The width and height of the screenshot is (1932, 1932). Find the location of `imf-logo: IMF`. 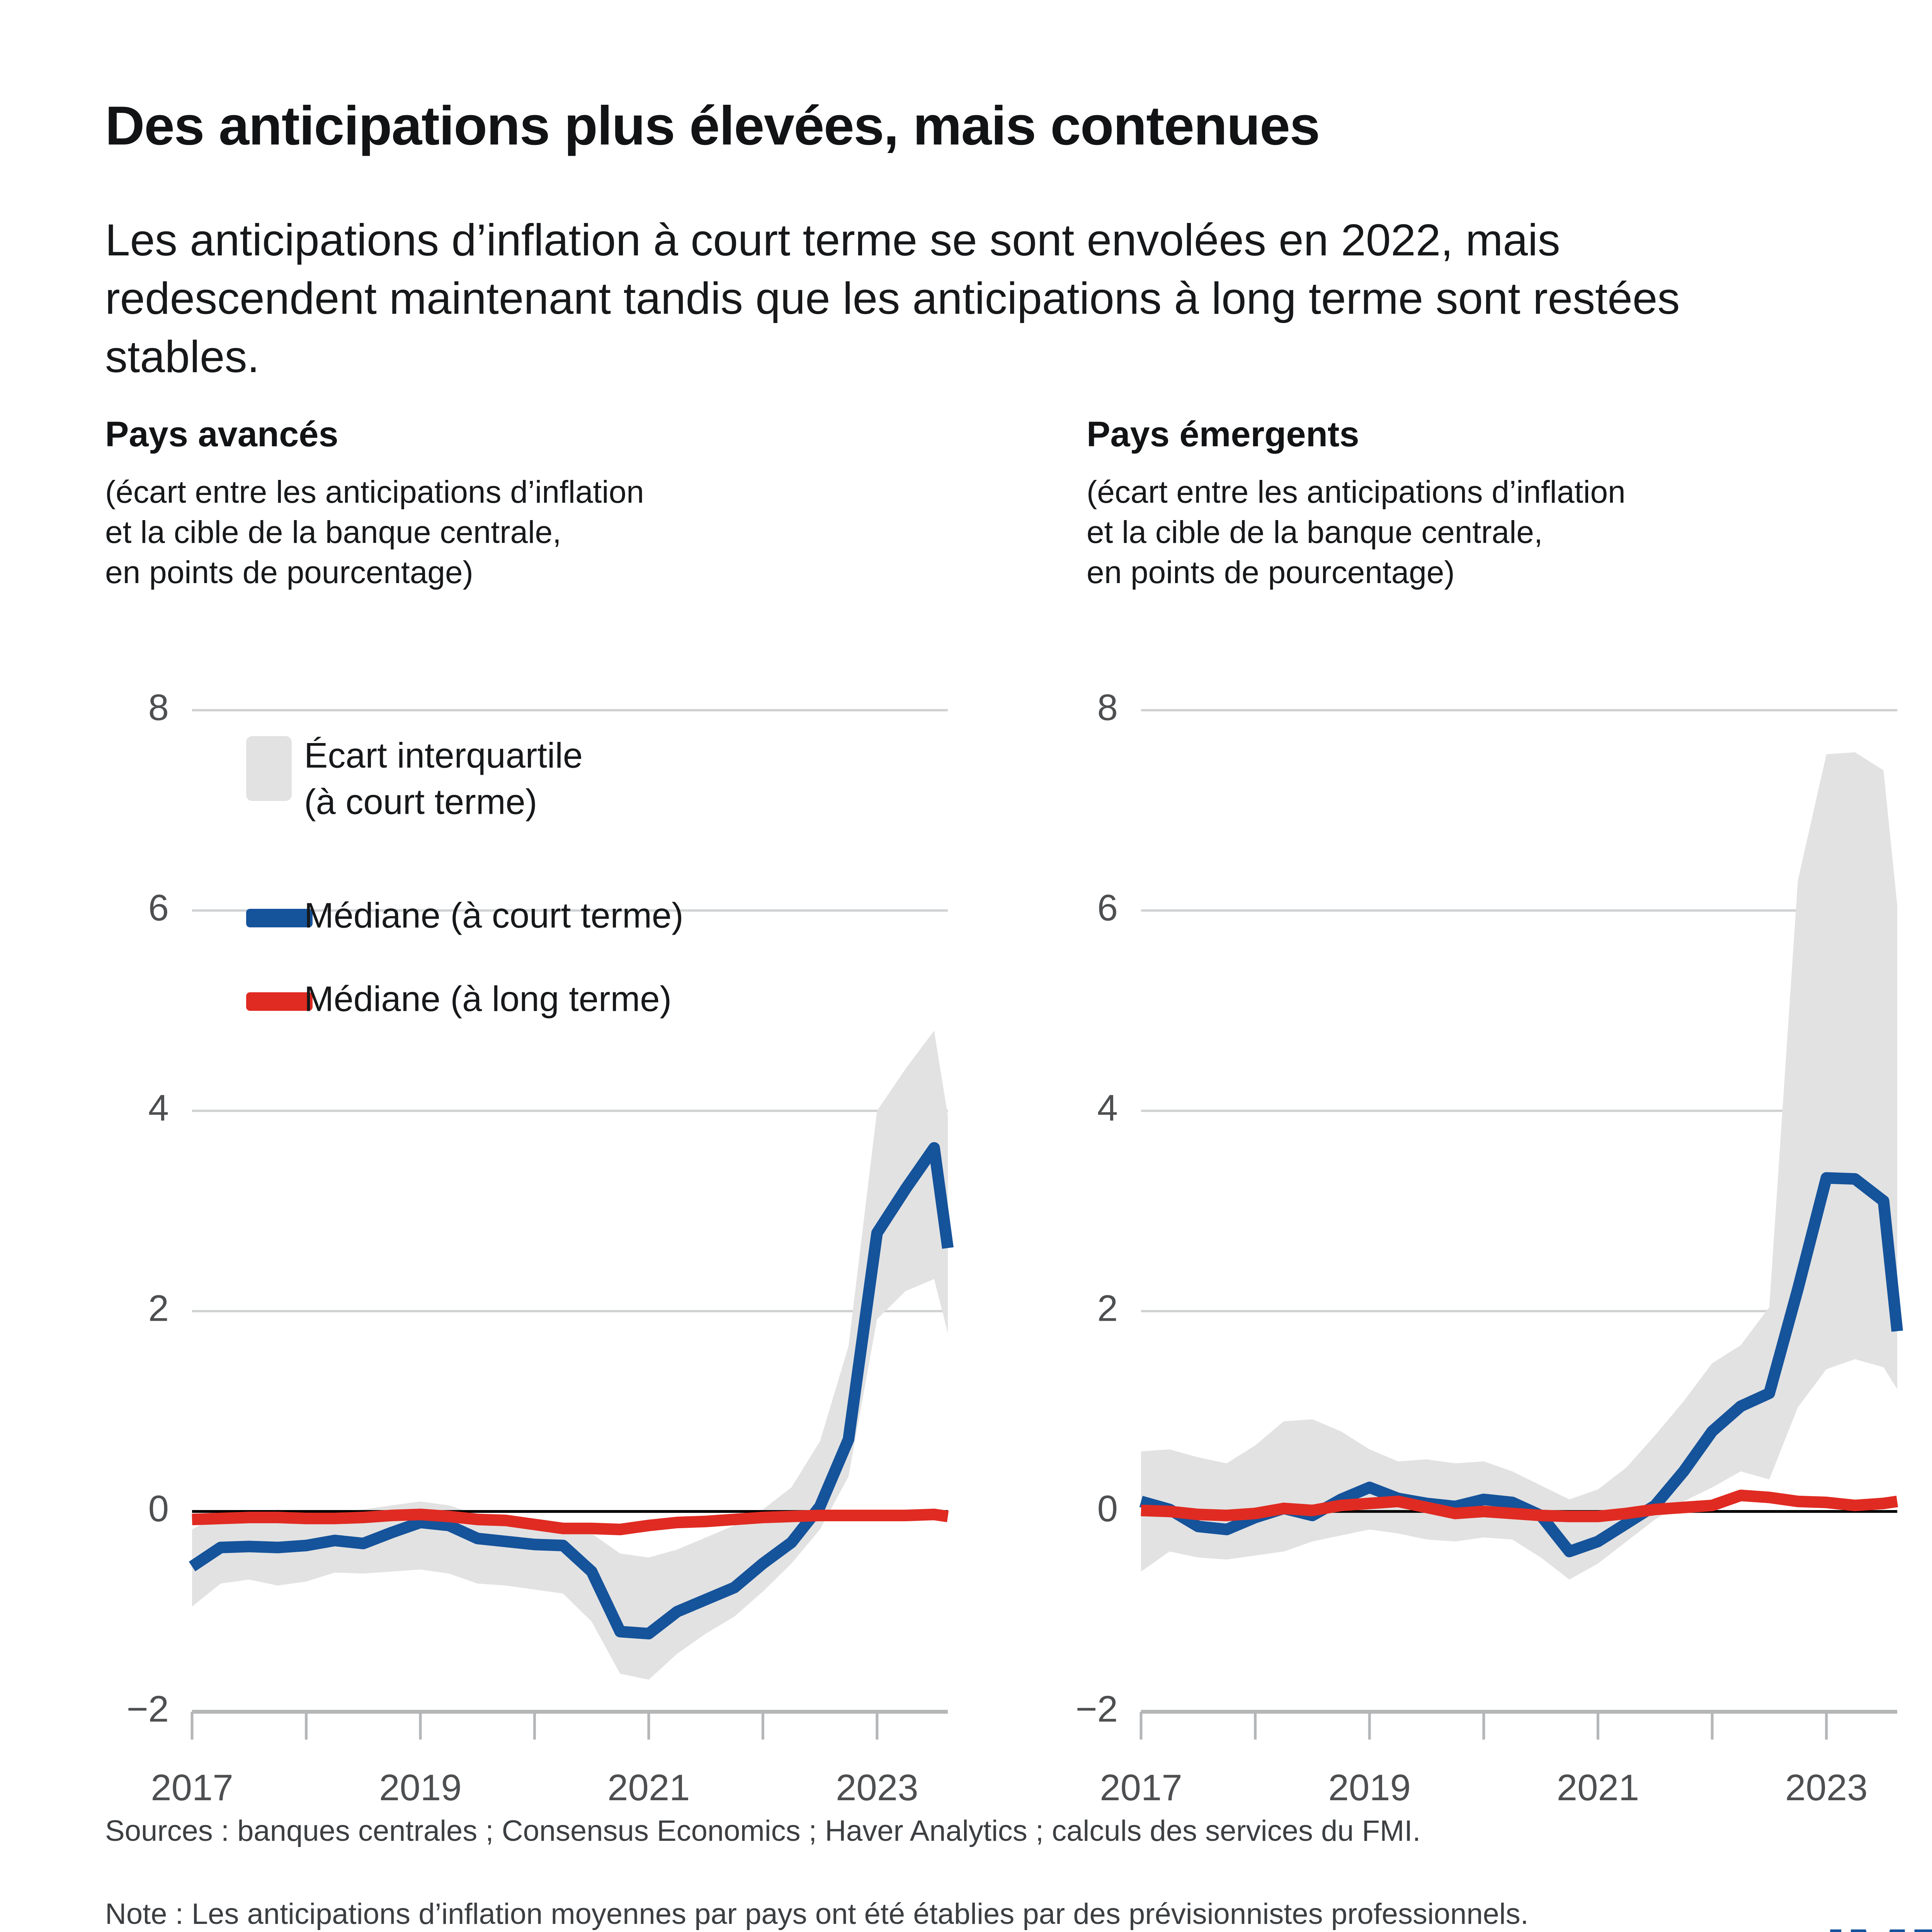

imf-logo: IMF is located at coordinates (1879, 1925).